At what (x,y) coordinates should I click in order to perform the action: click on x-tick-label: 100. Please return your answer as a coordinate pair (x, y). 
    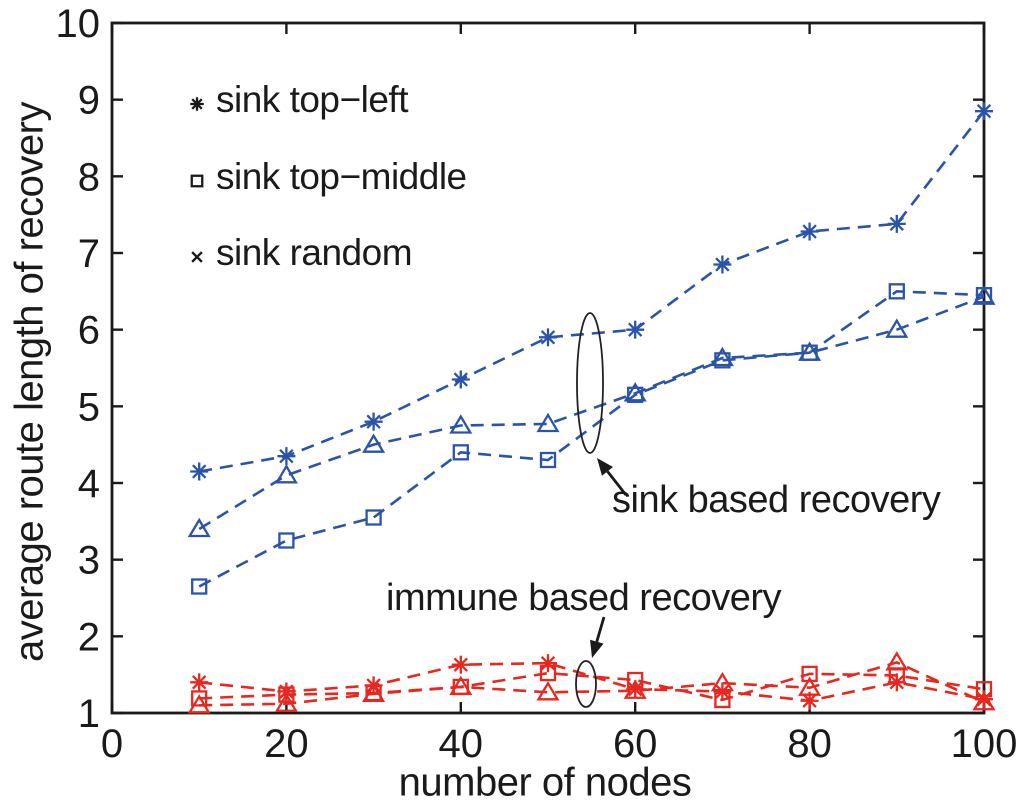
    Looking at the image, I should click on (984, 744).